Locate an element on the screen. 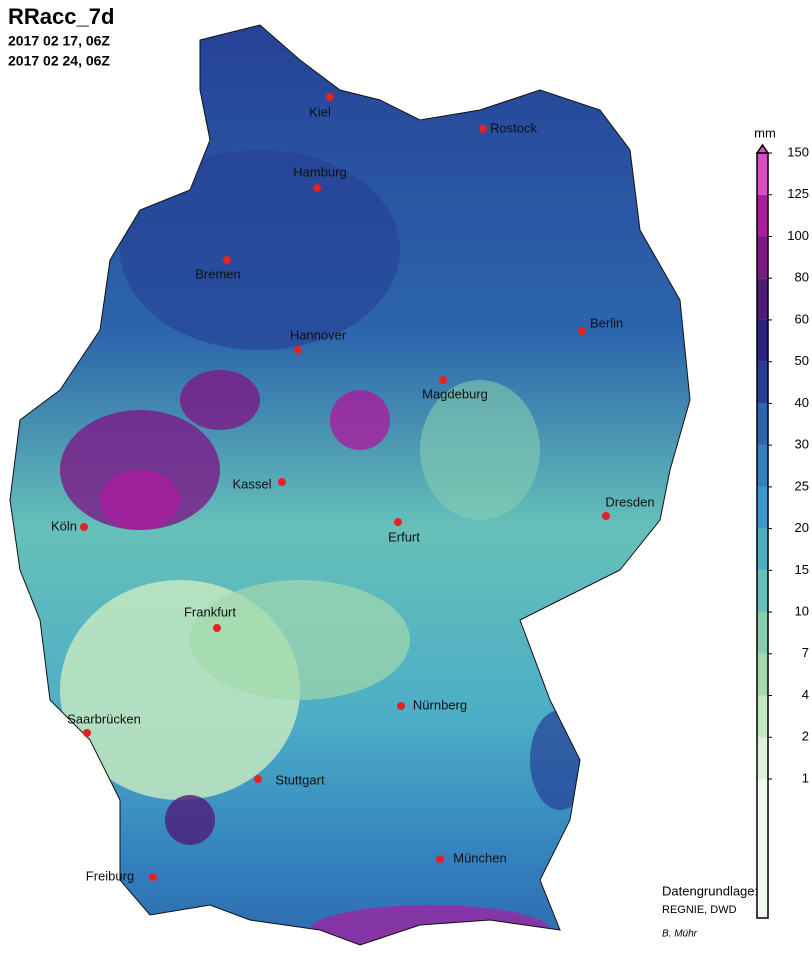  city-label: Dresden is located at coordinates (629, 501).